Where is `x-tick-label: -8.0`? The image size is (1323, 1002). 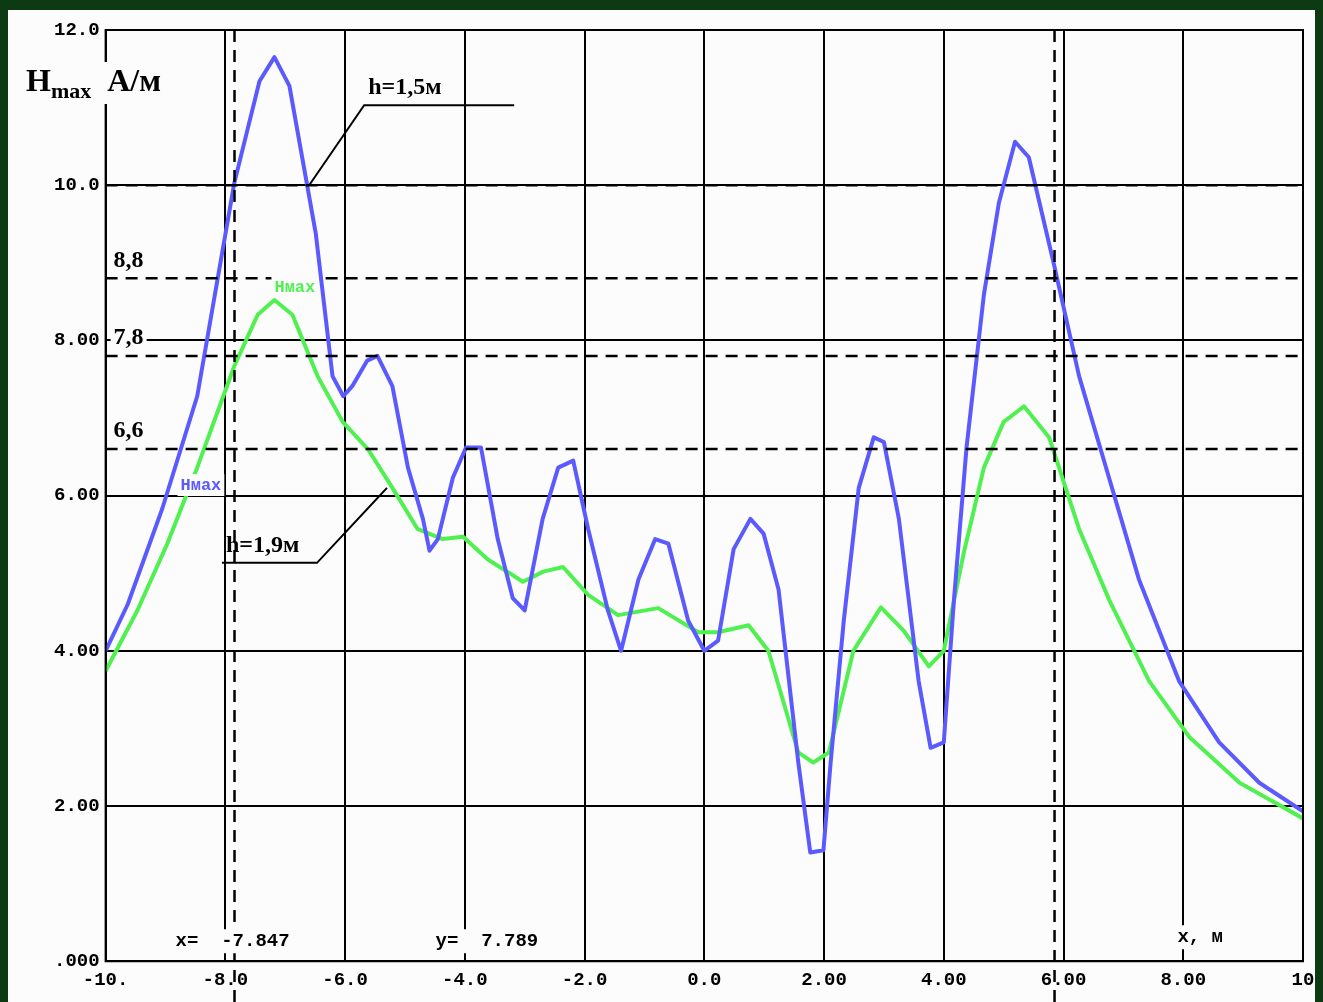 x-tick-label: -8.0 is located at coordinates (225, 980).